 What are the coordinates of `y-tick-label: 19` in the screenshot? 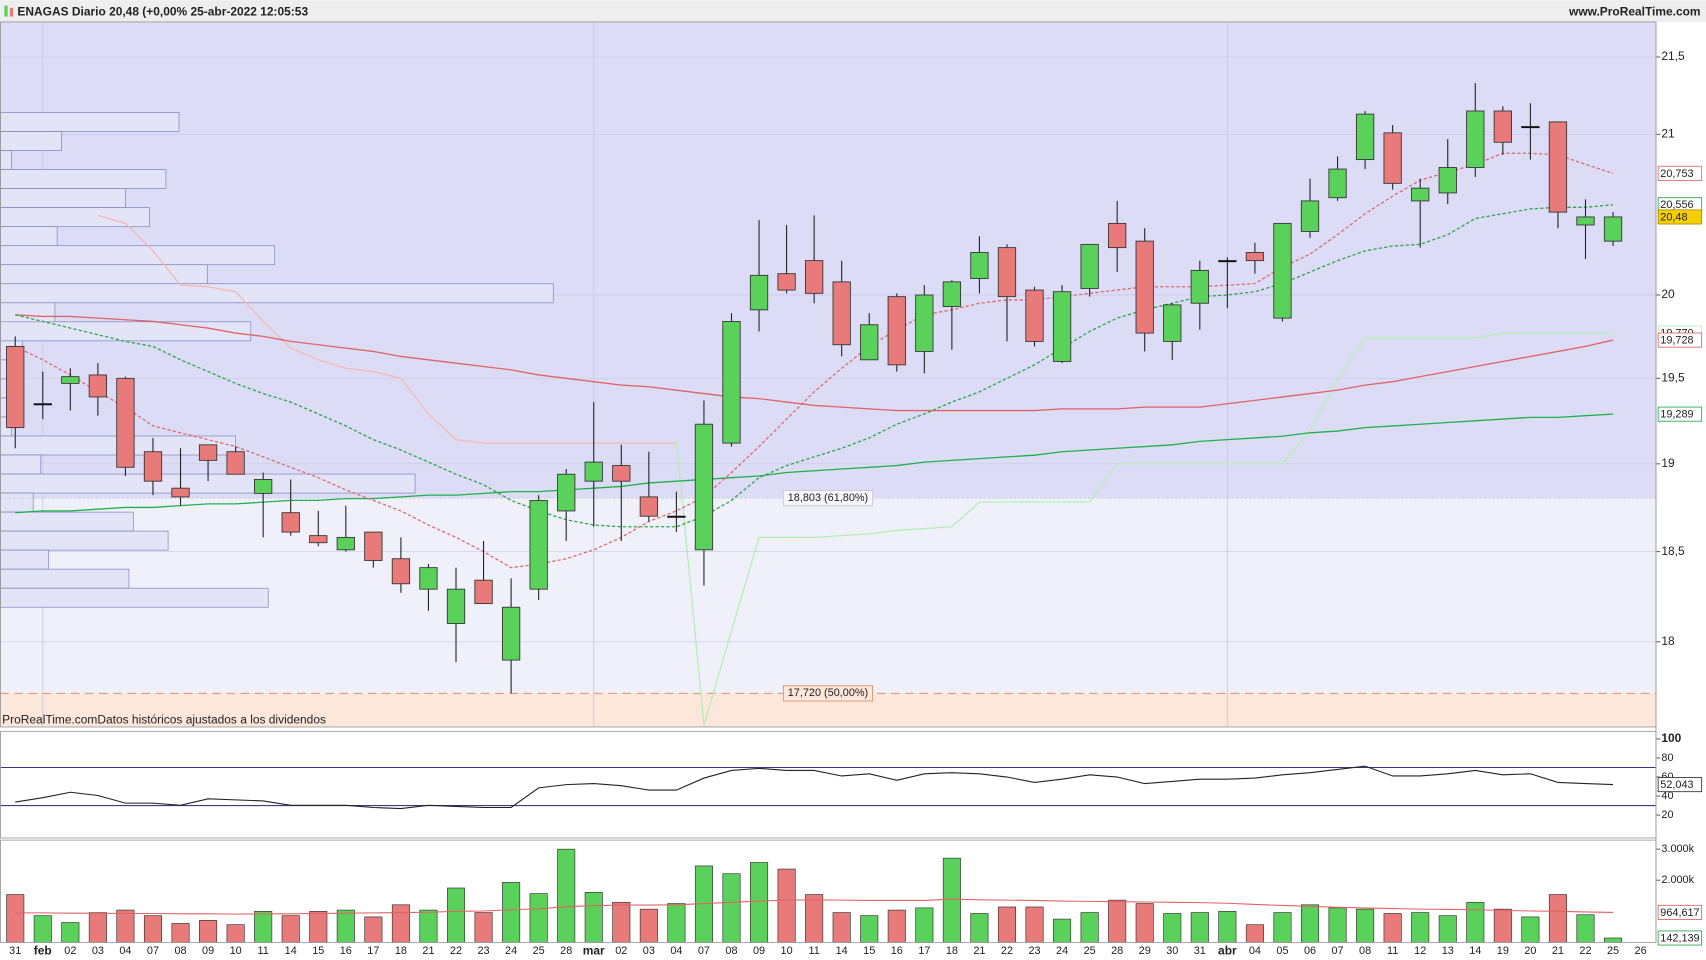 It's located at (1668, 463).